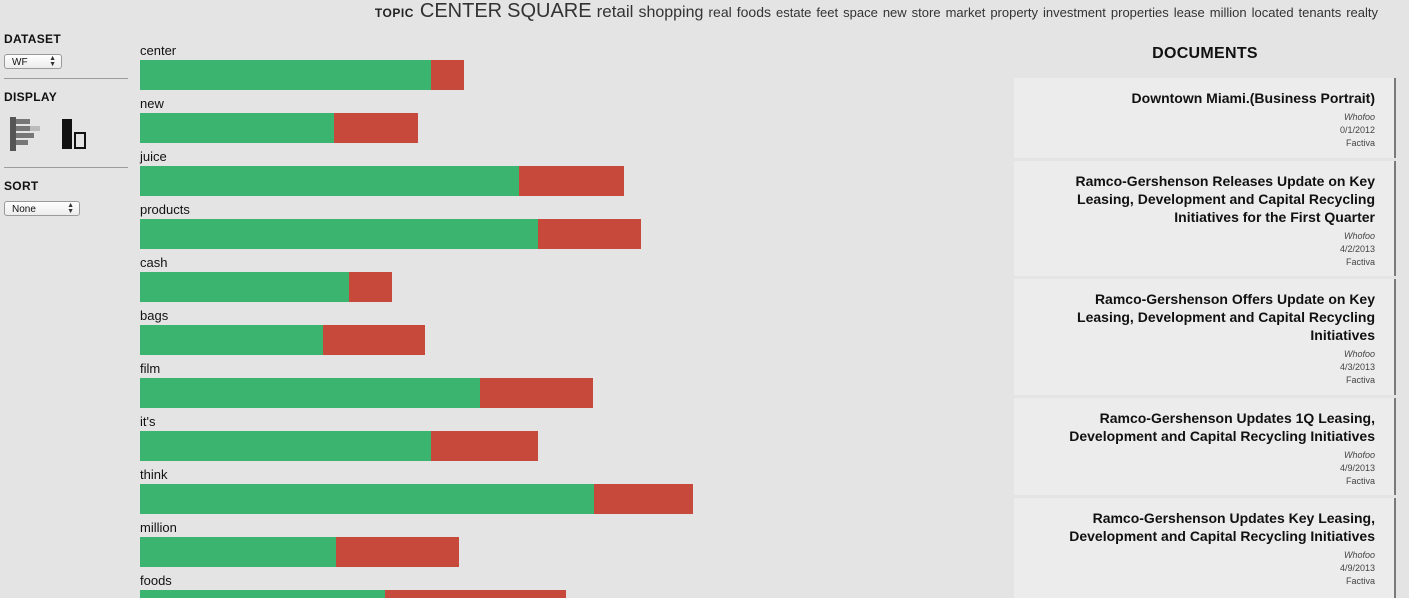 This screenshot has width=1409, height=598. What do you see at coordinates (42, 208) in the screenshot?
I see `sort-select: None ▲ ▼` at bounding box center [42, 208].